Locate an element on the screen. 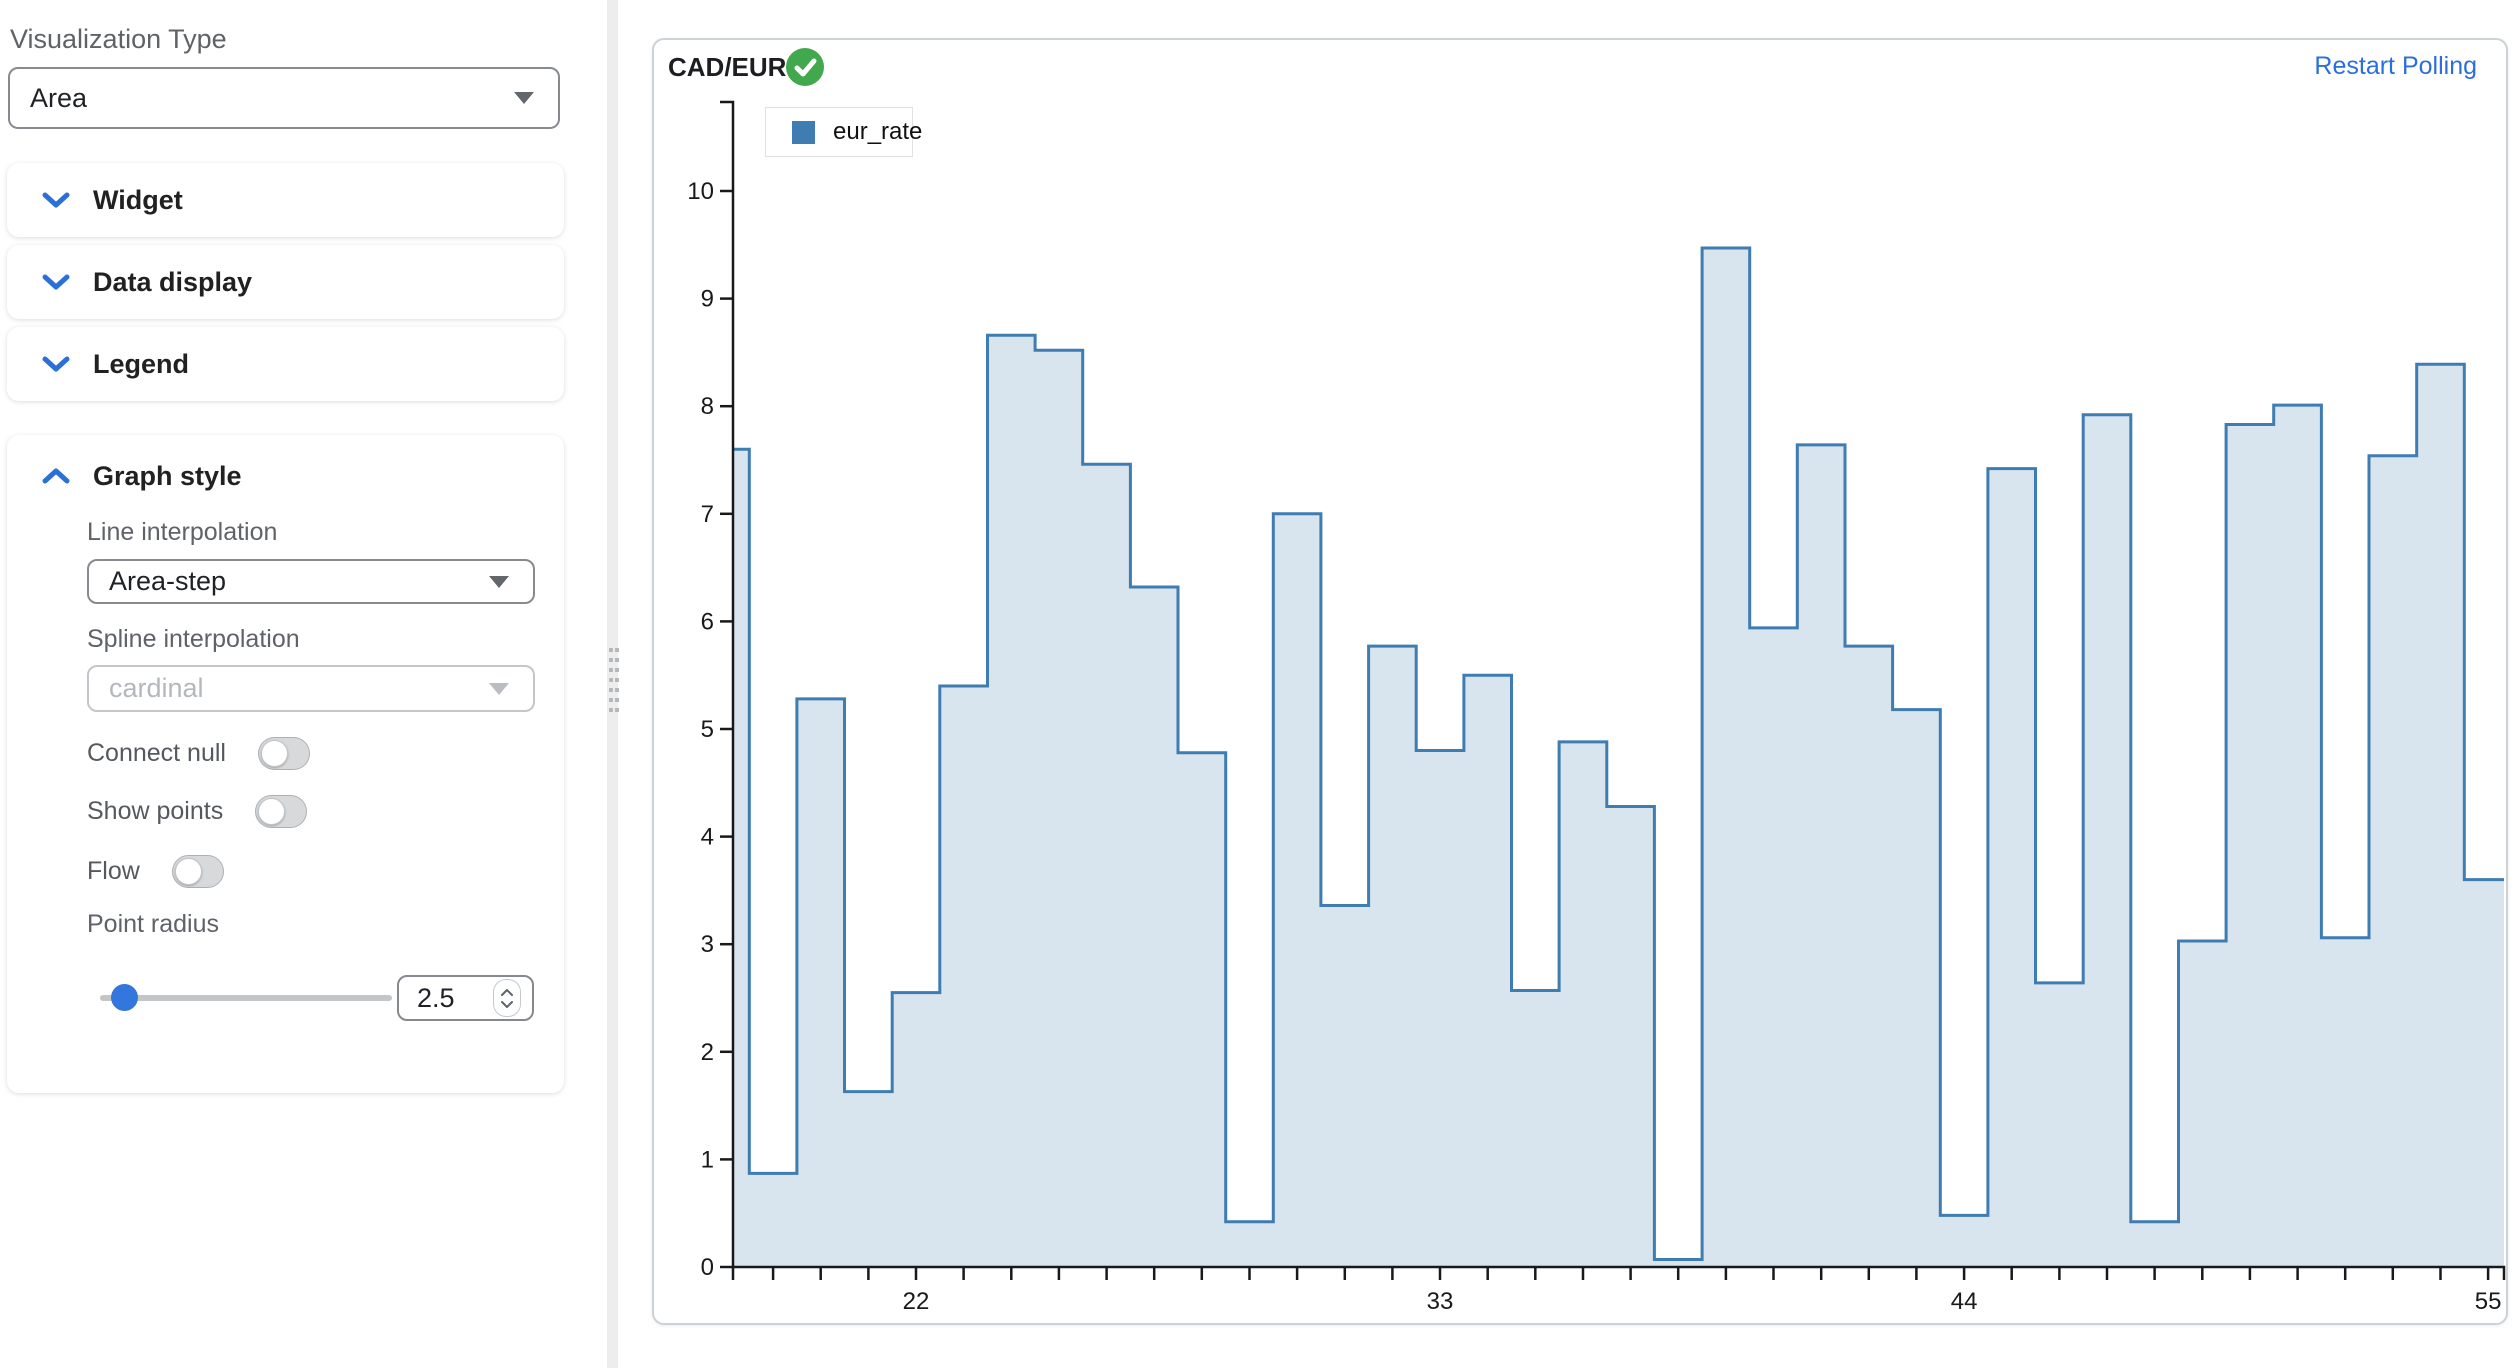 The height and width of the screenshot is (1368, 2520). x-axis is located at coordinates (1618, 1272).